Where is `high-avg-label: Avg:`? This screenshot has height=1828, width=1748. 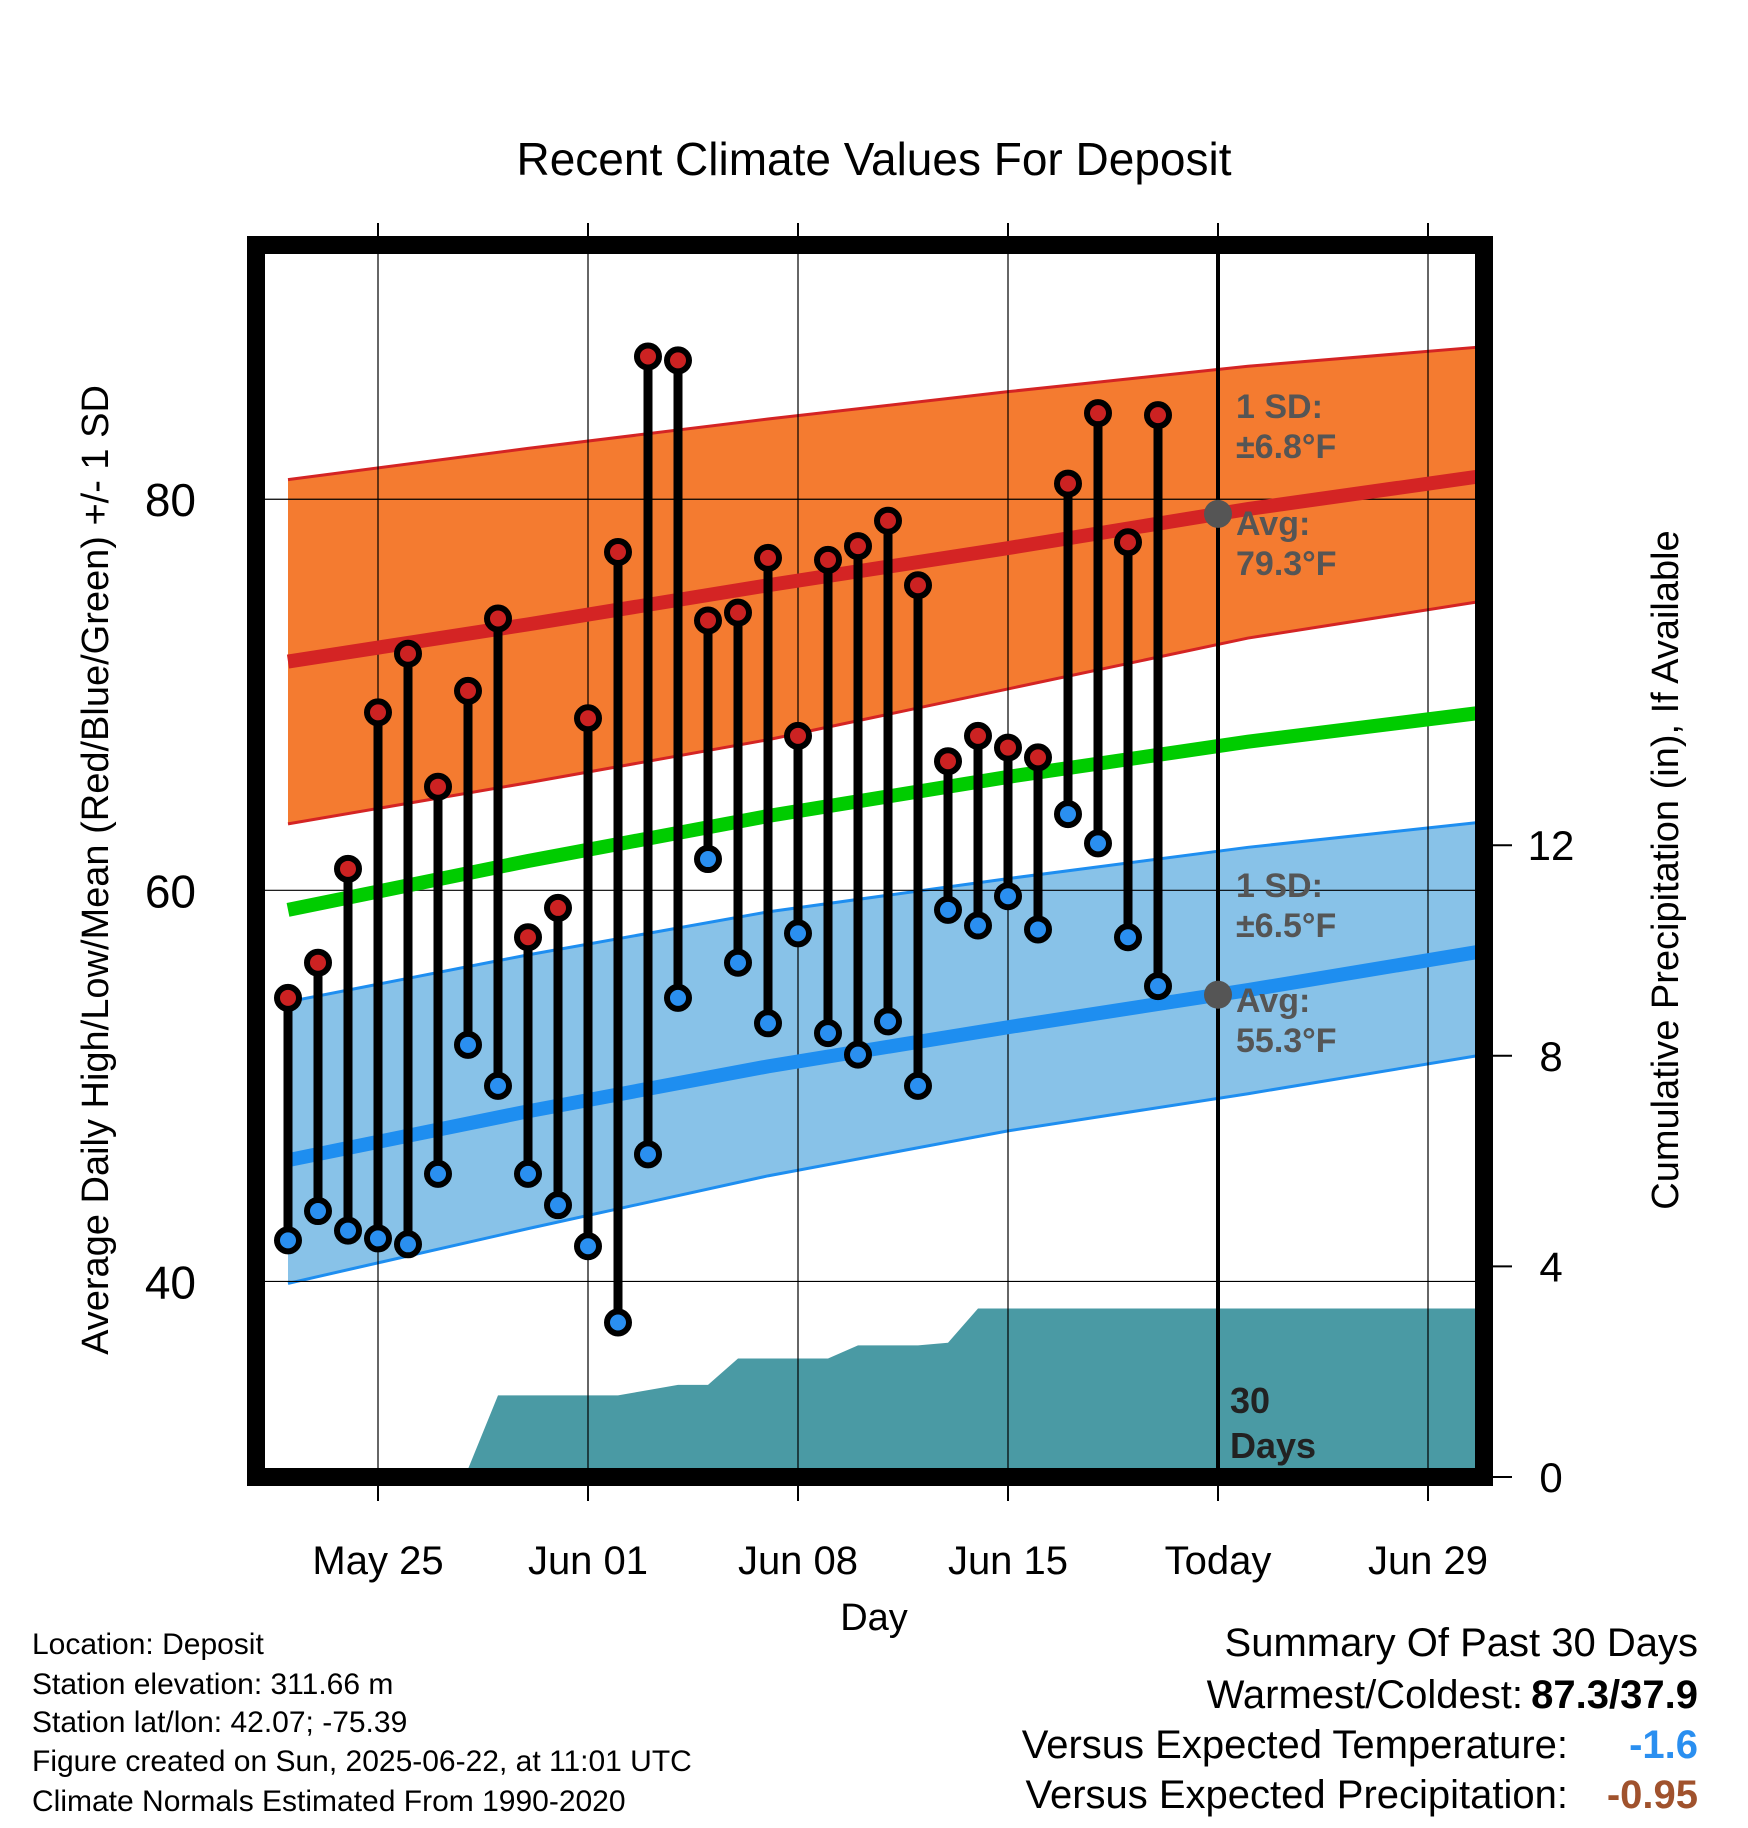 high-avg-label: Avg: is located at coordinates (1273, 524).